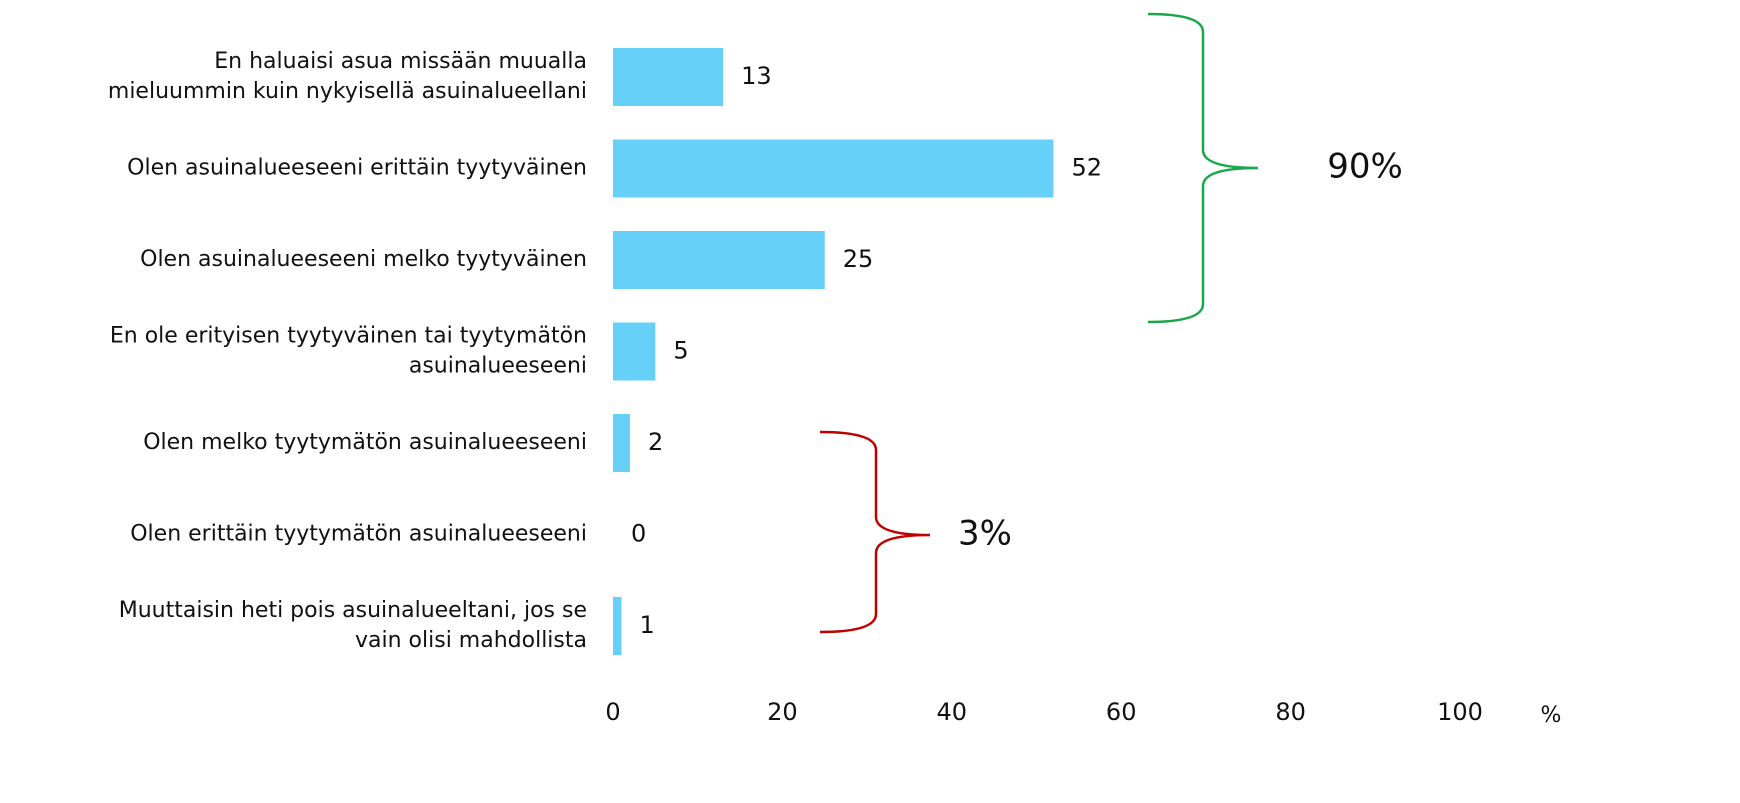 The image size is (1740, 803). I want to click on x-axis-label: %, so click(1551, 715).